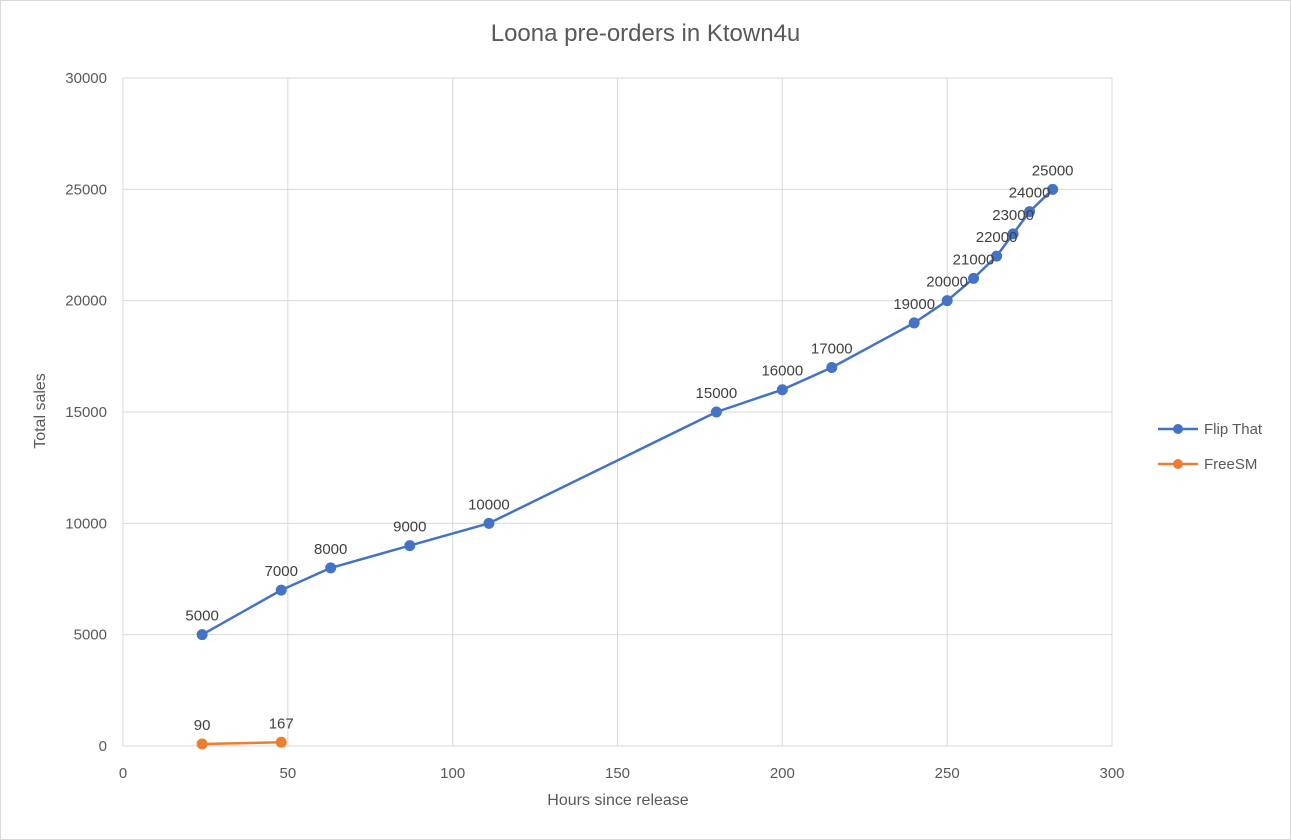  Describe the element at coordinates (1013, 215) in the screenshot. I see `data-label-flip-that: 23000` at that location.